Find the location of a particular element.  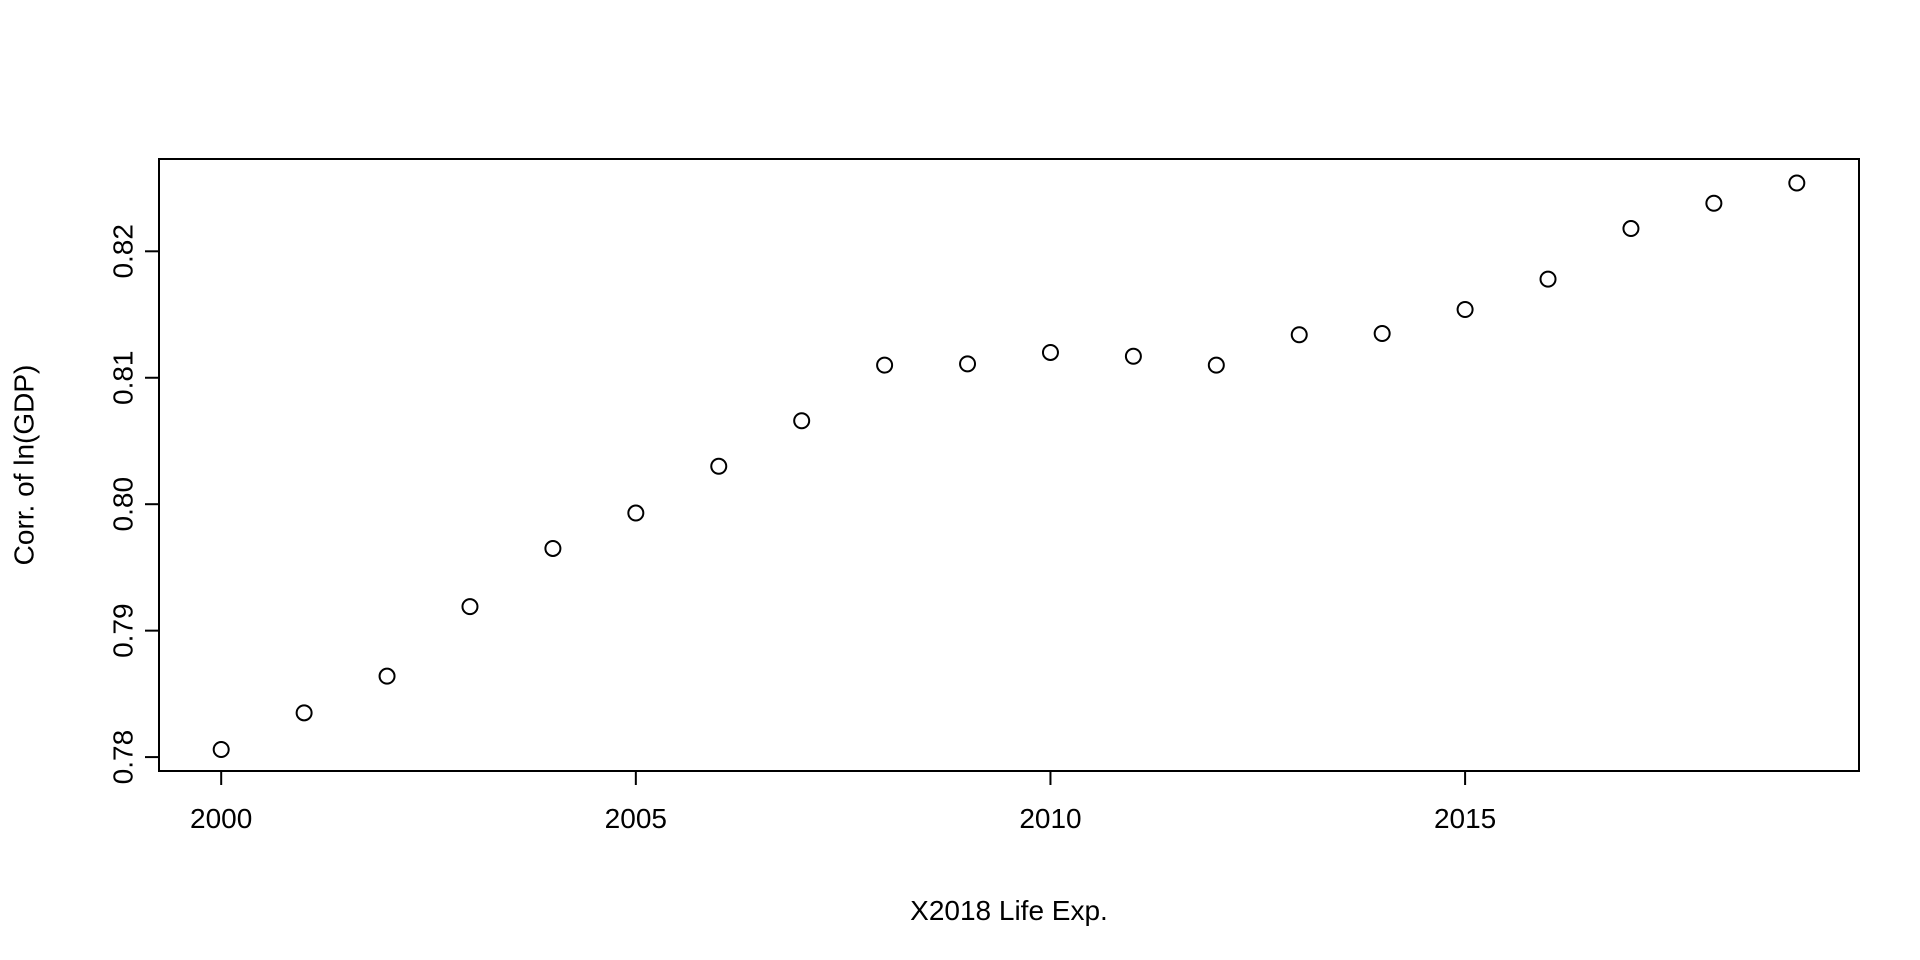

x-tick-label: 2005 is located at coordinates (636, 818).